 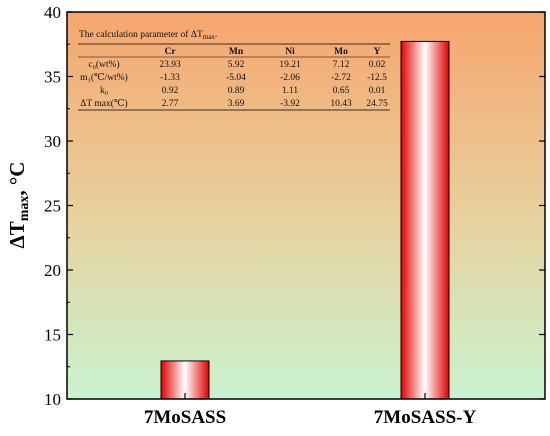 I want to click on y-tick-label: 40, so click(x=52, y=12).